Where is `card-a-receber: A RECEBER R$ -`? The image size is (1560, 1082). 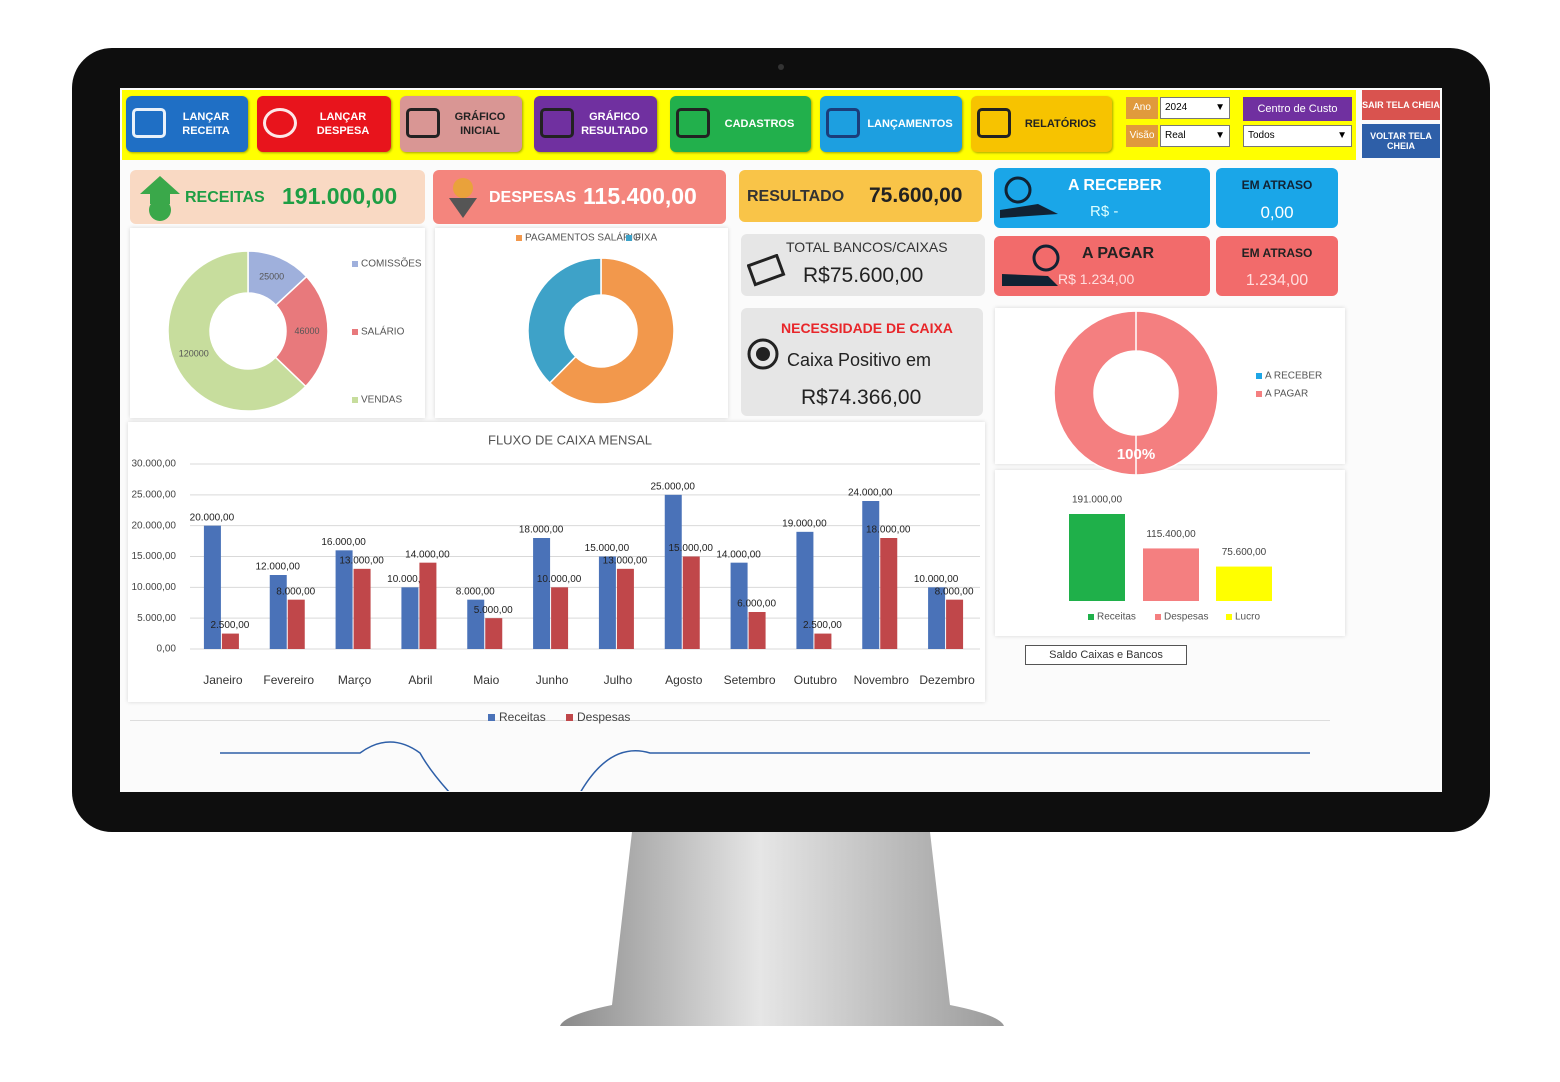 card-a-receber: A RECEBER R$ - is located at coordinates (1102, 198).